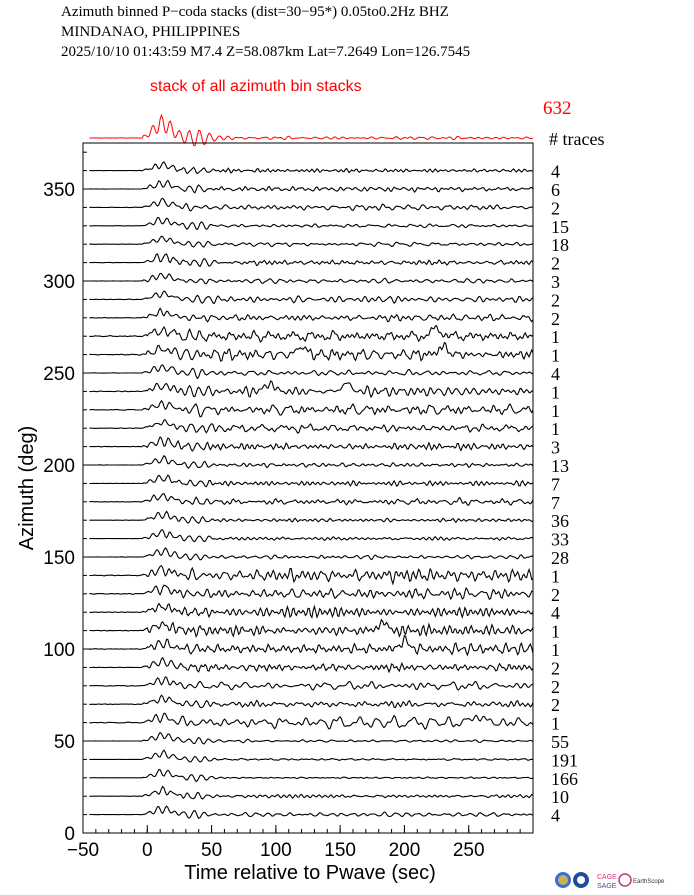 The height and width of the screenshot is (895, 694). Describe the element at coordinates (560, 227) in the screenshot. I see `trace-count-label: 15` at that location.